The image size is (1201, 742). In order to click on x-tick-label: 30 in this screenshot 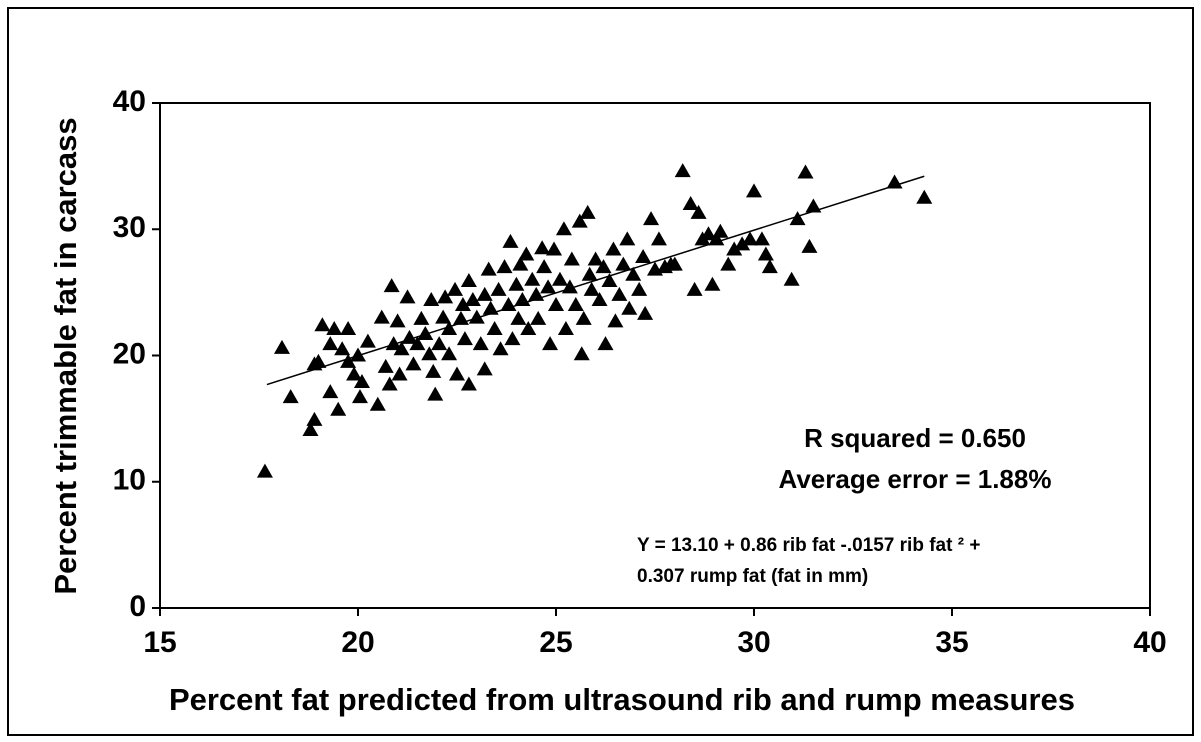, I will do `click(753, 642)`.